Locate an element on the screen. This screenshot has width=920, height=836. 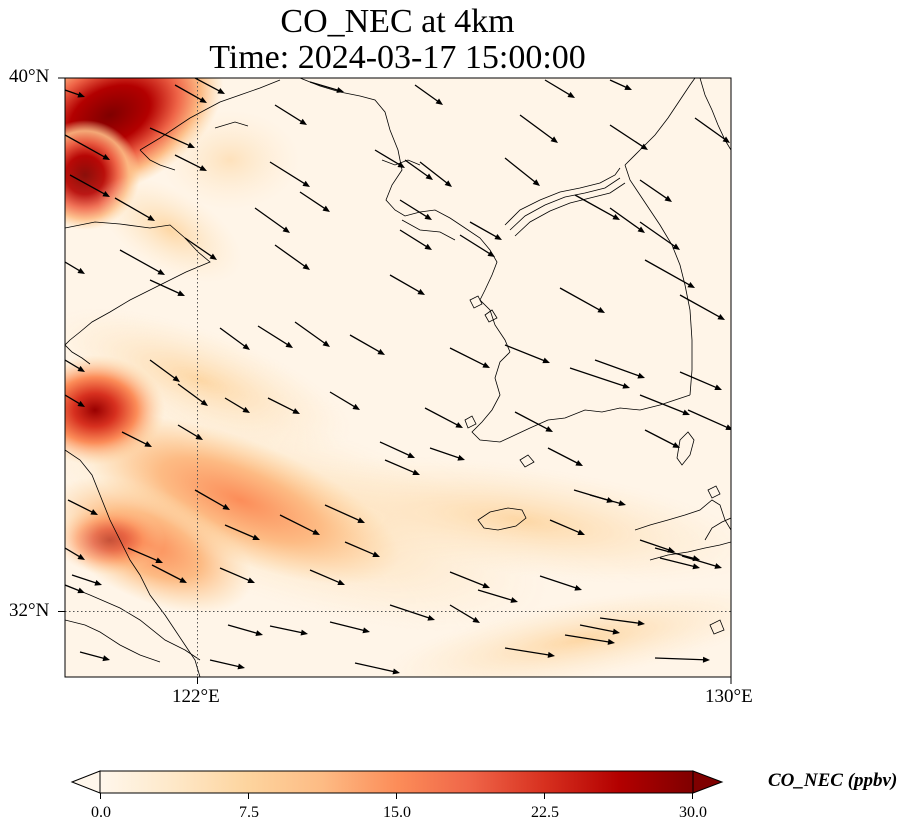
colorbar-extend-max is located at coordinates (708, 782).